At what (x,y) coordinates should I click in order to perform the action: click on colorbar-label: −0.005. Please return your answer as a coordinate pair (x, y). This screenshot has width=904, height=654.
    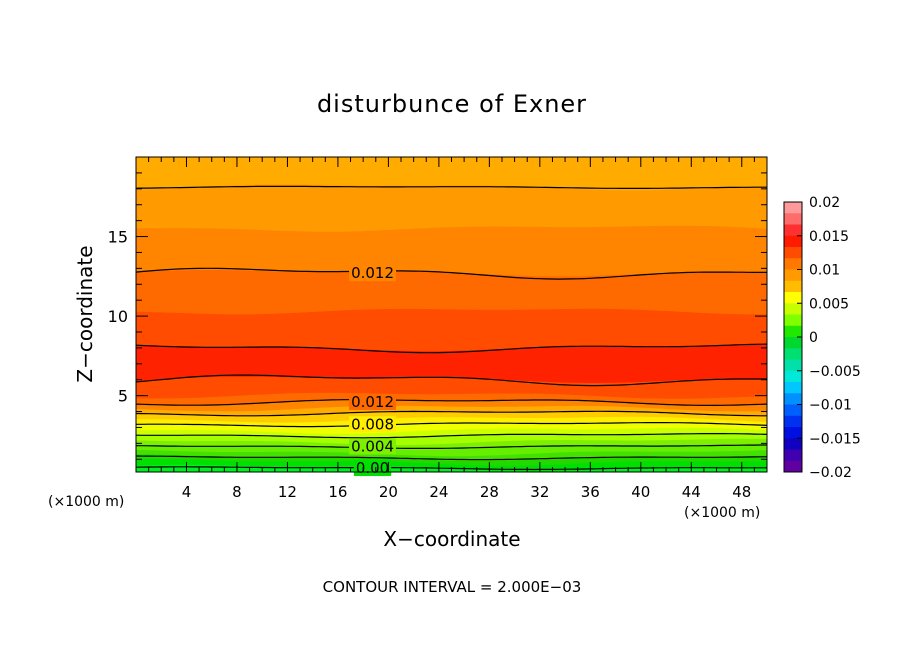
    Looking at the image, I should click on (835, 372).